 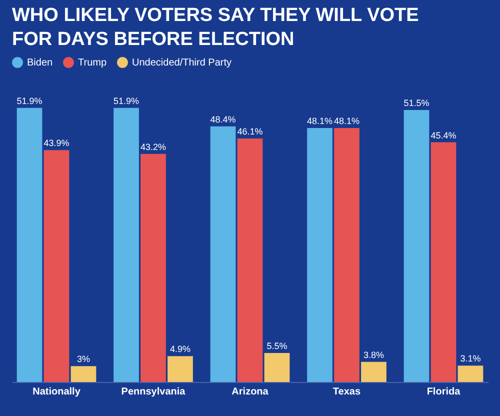 What do you see at coordinates (40, 63) in the screenshot?
I see `legend-label: Biden` at bounding box center [40, 63].